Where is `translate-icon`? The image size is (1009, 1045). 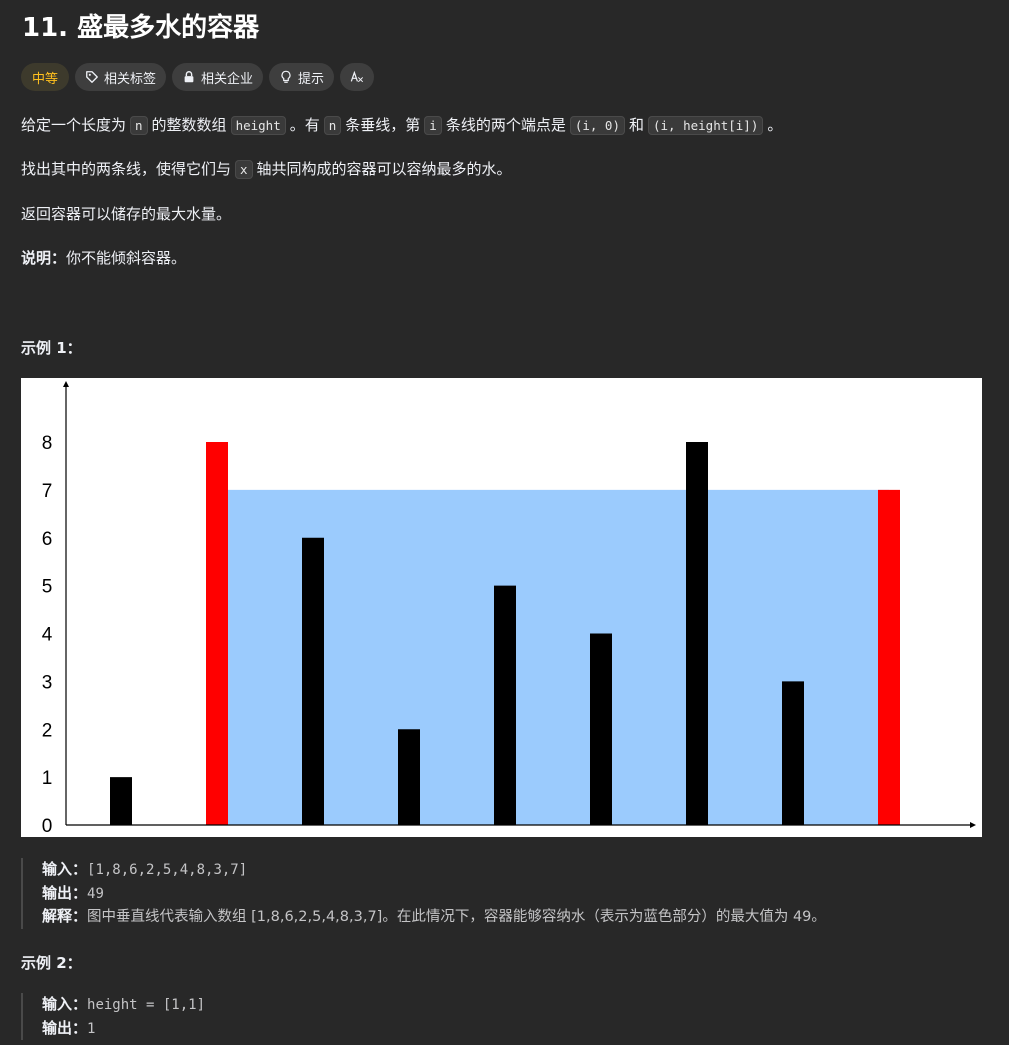
translate-icon is located at coordinates (357, 77).